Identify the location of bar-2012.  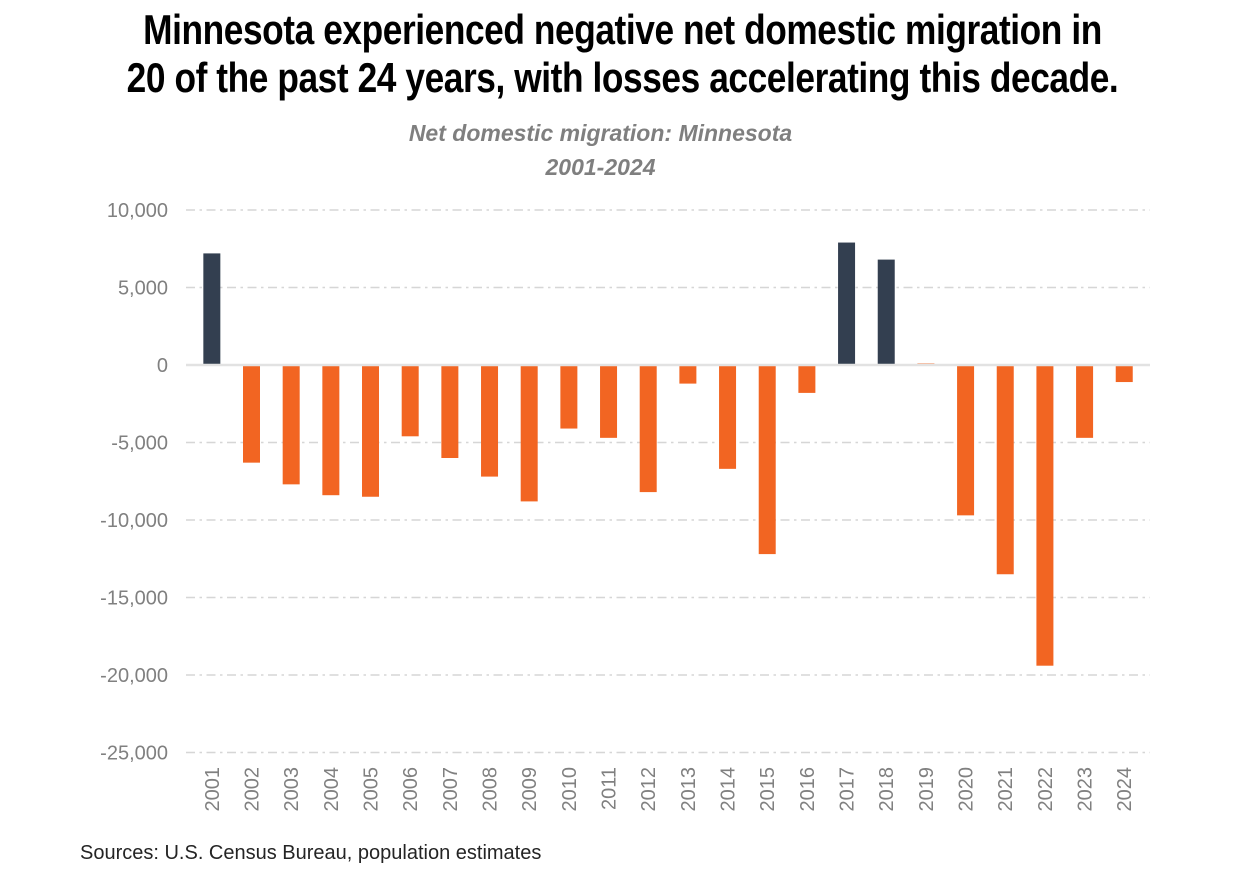
(648, 429).